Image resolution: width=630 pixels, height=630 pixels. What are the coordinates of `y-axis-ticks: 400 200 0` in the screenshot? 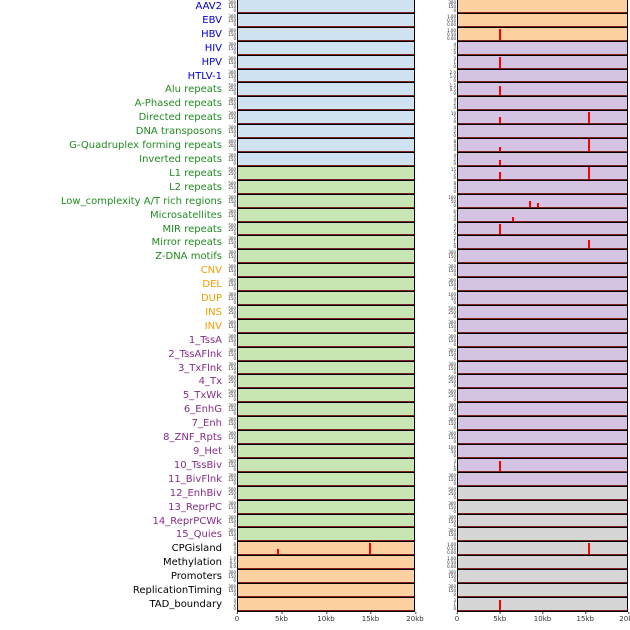 It's located at (231, 146).